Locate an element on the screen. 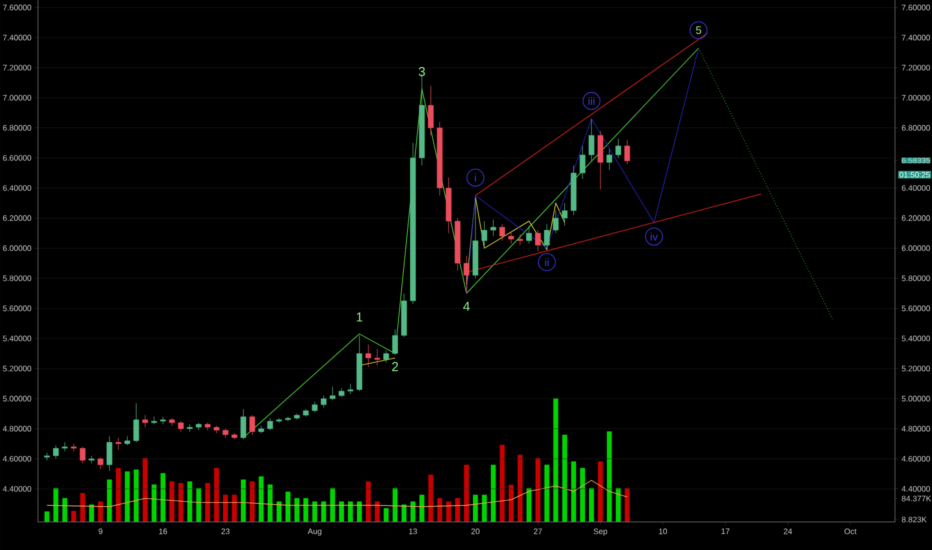 The height and width of the screenshot is (550, 932). annotation: iii is located at coordinates (591, 100).